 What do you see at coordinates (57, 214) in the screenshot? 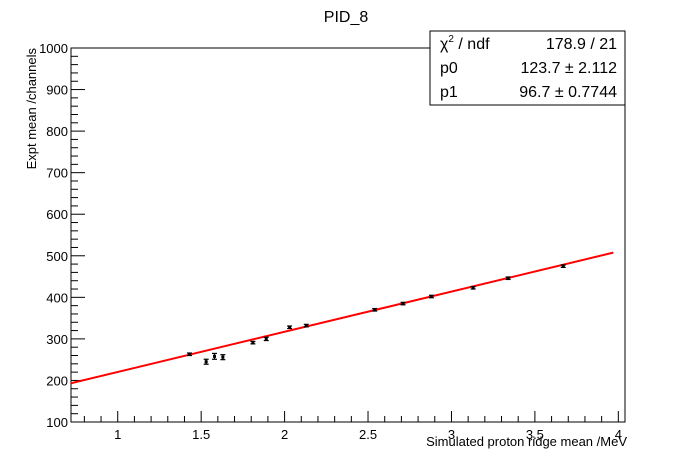
I see `y-tick-label: 600` at bounding box center [57, 214].